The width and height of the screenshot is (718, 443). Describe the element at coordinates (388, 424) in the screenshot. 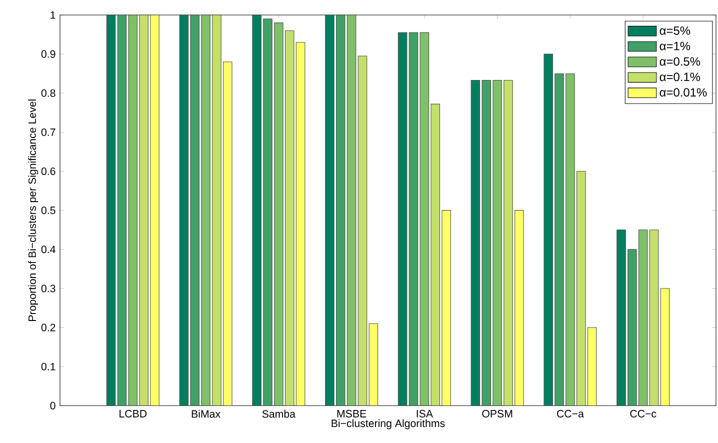

I see `x-axis-title: Bi−clustering Algorithms` at that location.